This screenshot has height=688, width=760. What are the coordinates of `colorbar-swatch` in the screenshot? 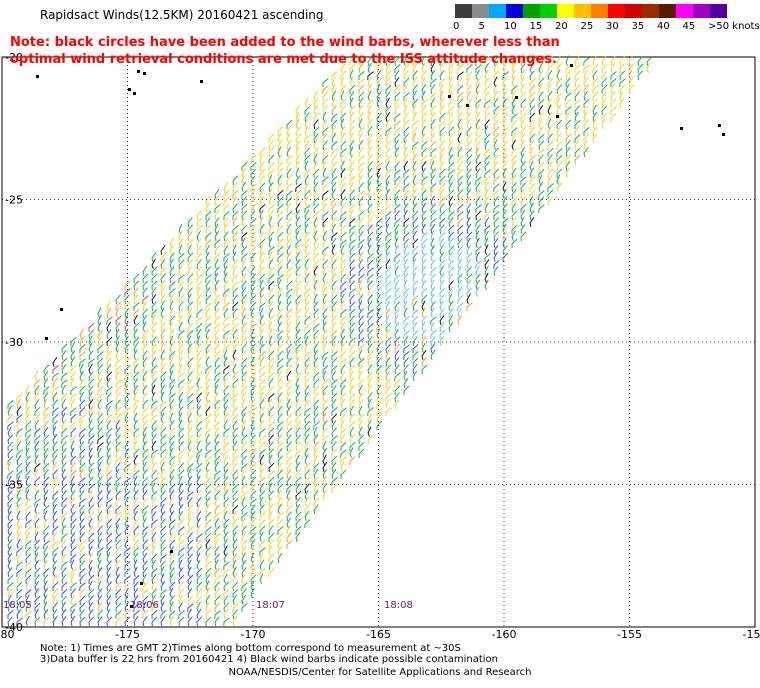 It's located at (633, 11).